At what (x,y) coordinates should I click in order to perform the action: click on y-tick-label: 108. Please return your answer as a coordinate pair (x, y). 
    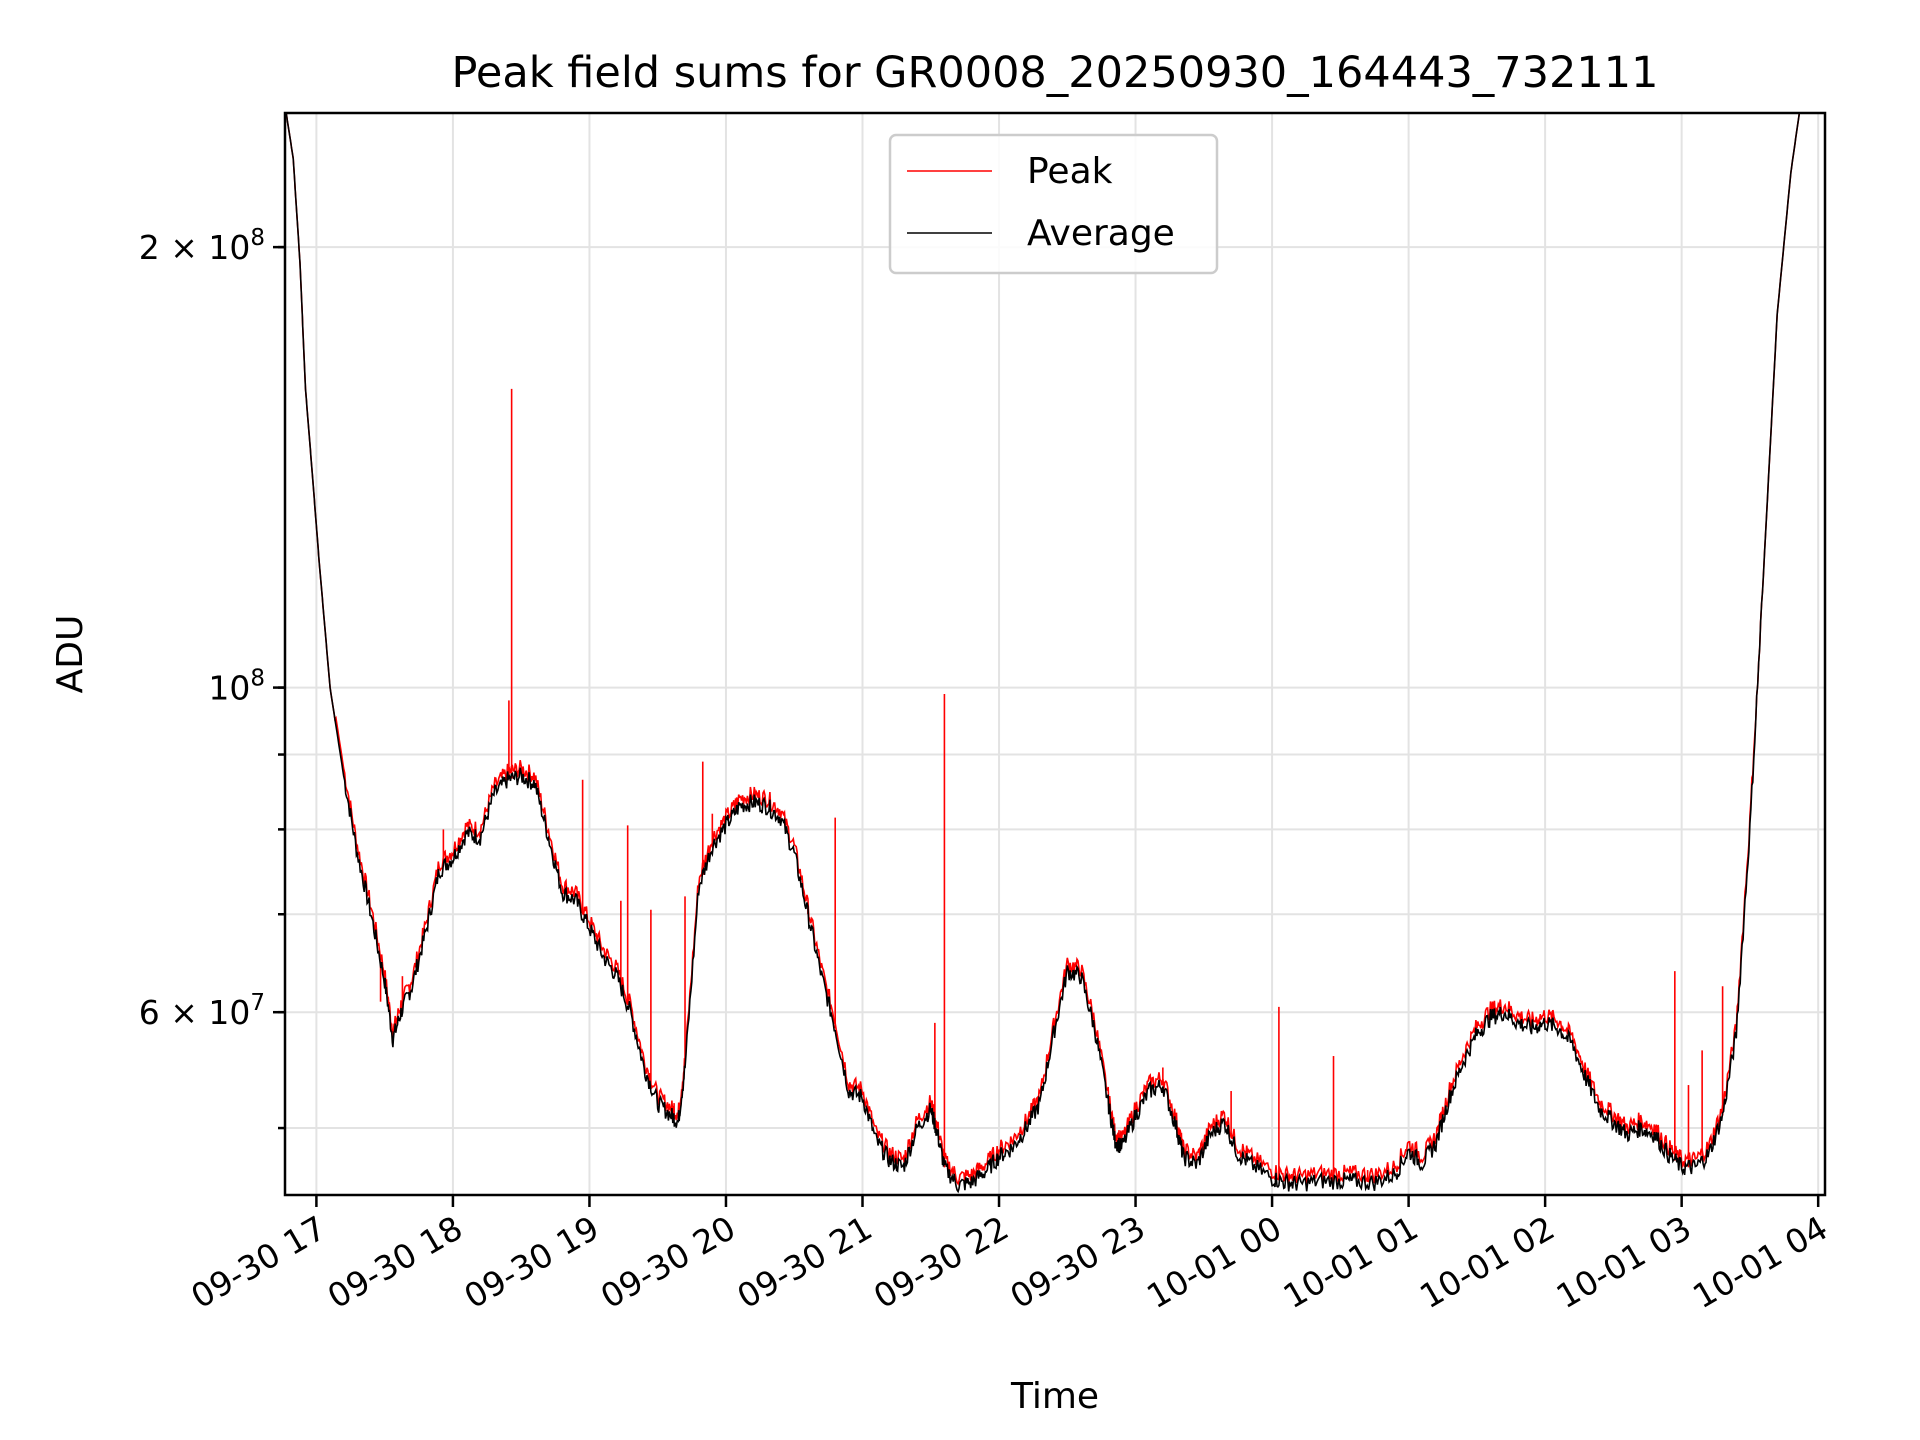
    Looking at the image, I should click on (236, 687).